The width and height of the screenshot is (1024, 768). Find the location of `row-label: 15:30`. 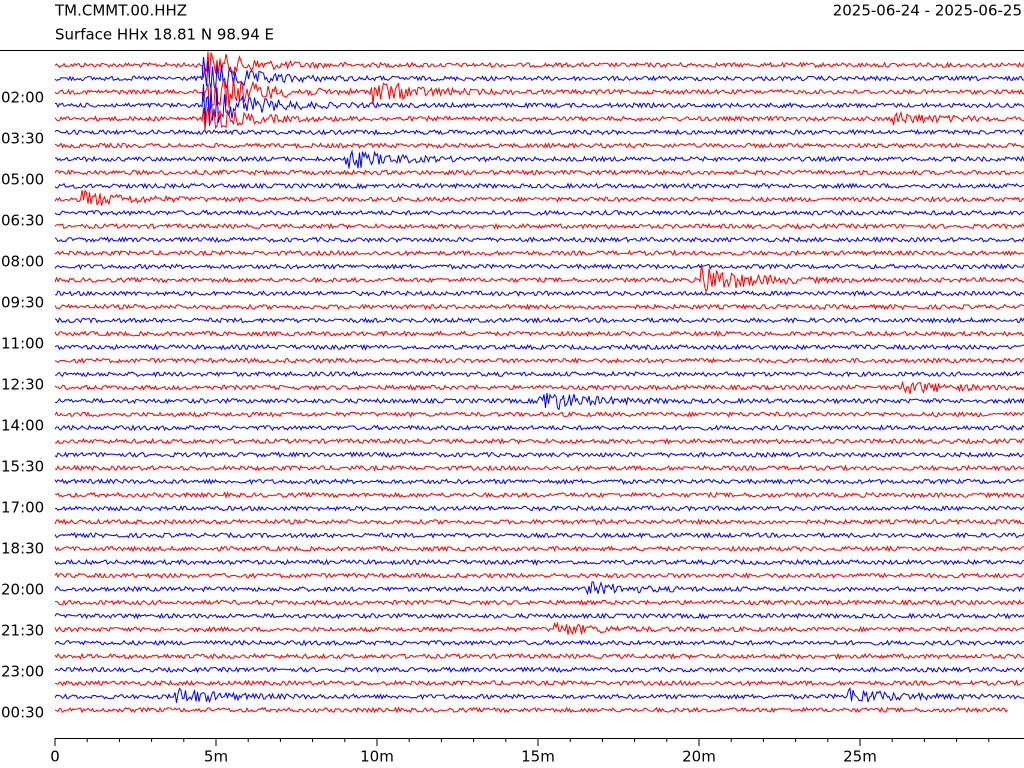

row-label: 15:30 is located at coordinates (22, 467).